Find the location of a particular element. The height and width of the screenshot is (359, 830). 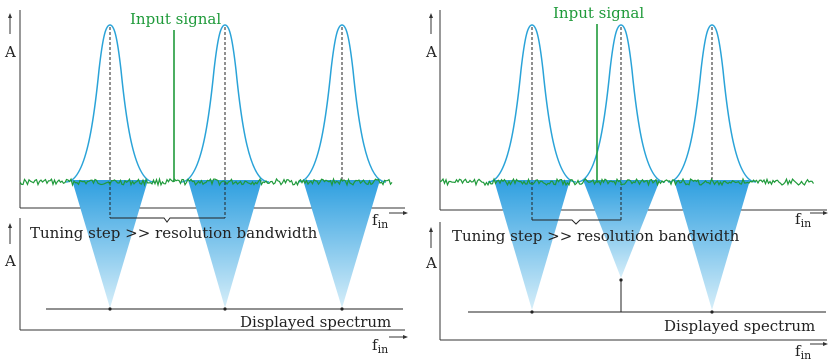

right-lower-amplitude-label: A is located at coordinates (431, 263).